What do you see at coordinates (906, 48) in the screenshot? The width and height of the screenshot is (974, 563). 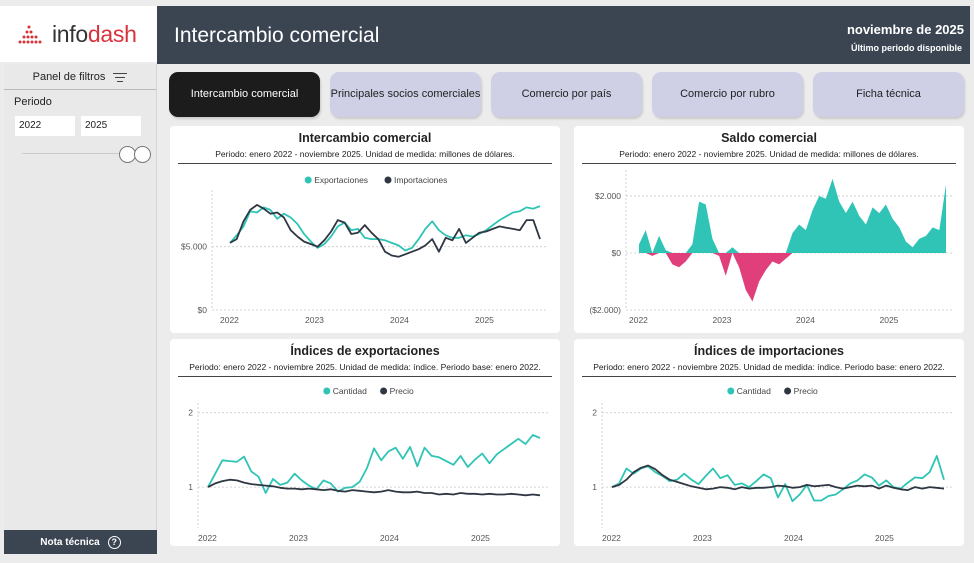 I see `period-note: Último periodo disponible` at bounding box center [906, 48].